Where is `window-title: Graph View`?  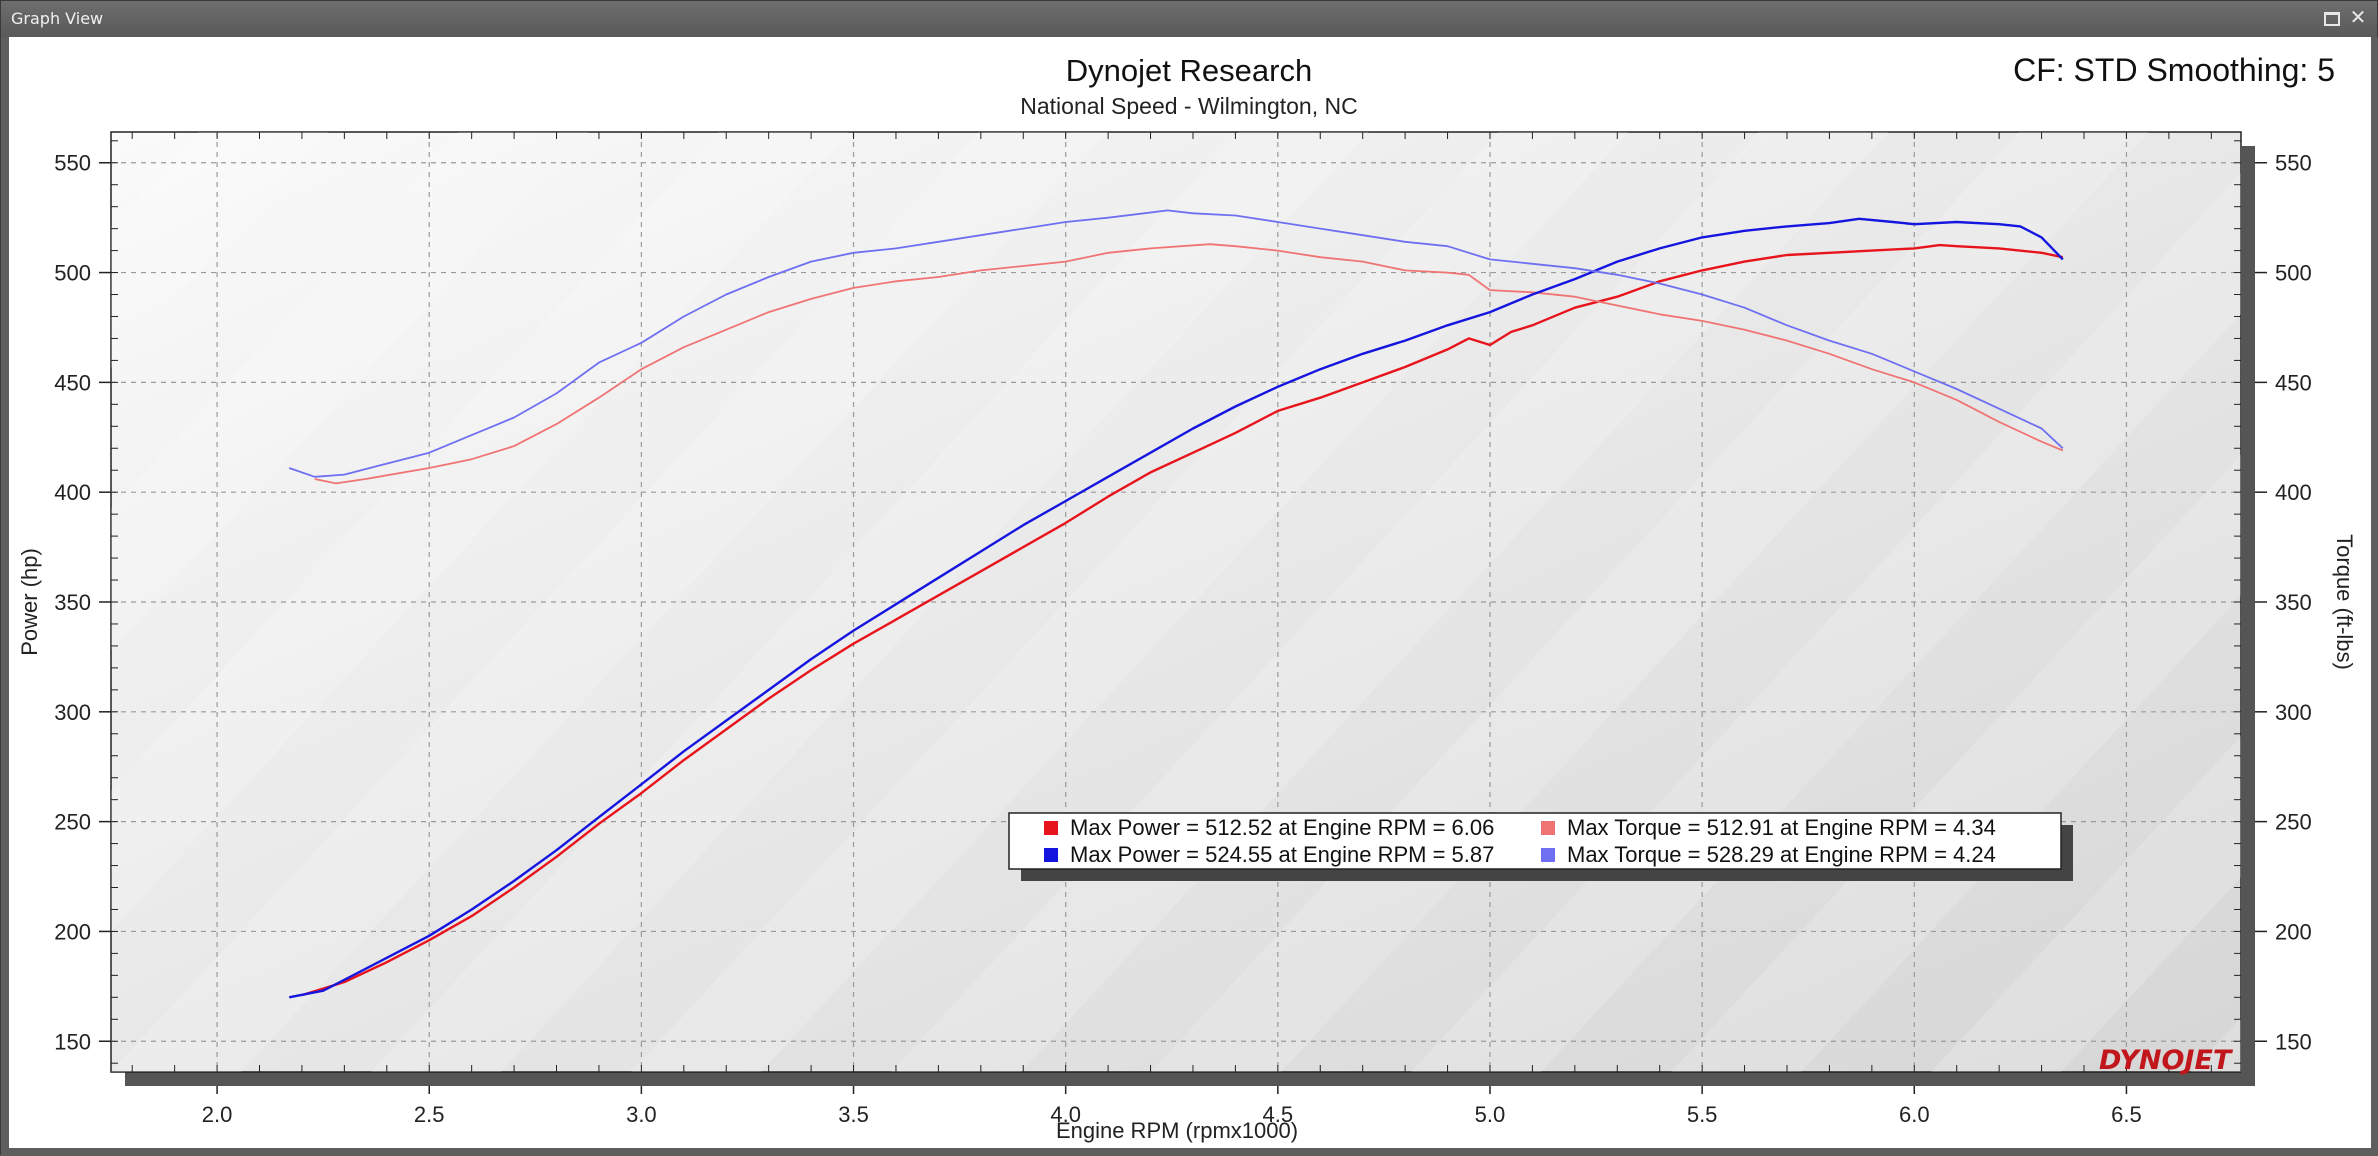 window-title: Graph View is located at coordinates (57, 18).